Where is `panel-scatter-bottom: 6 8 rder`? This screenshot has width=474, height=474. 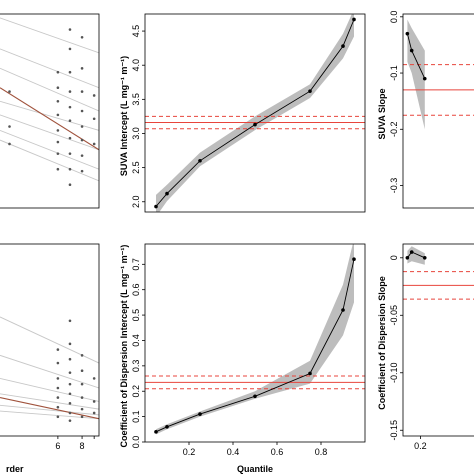 panel-scatter-bottom: 6 8 rder is located at coordinates (50, 358).